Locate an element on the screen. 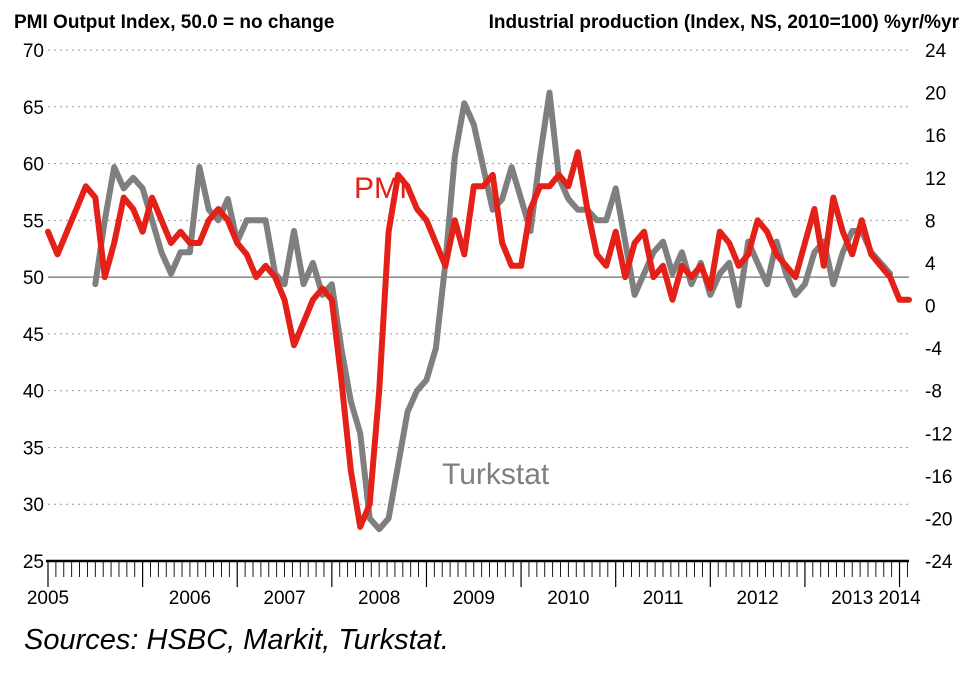 This screenshot has height=683, width=980. left-y-tick-label: 55 is located at coordinates (33, 221).